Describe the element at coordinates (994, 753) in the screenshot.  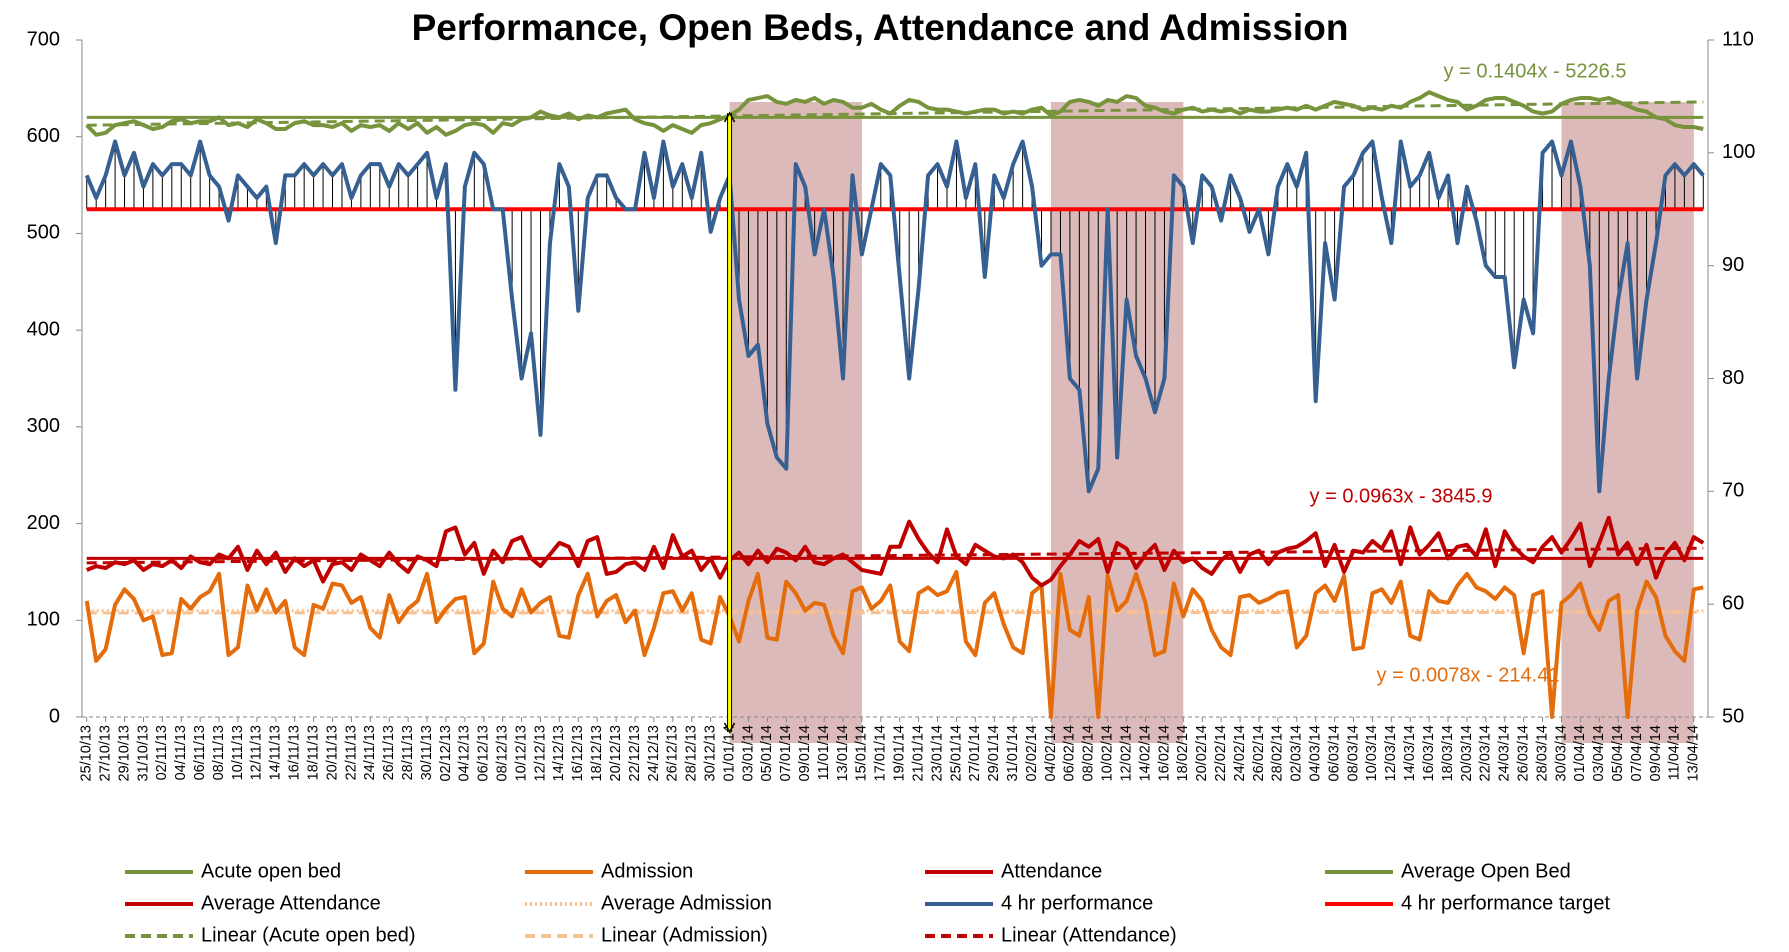
I see `x-tick-label: 29/01/14` at that location.